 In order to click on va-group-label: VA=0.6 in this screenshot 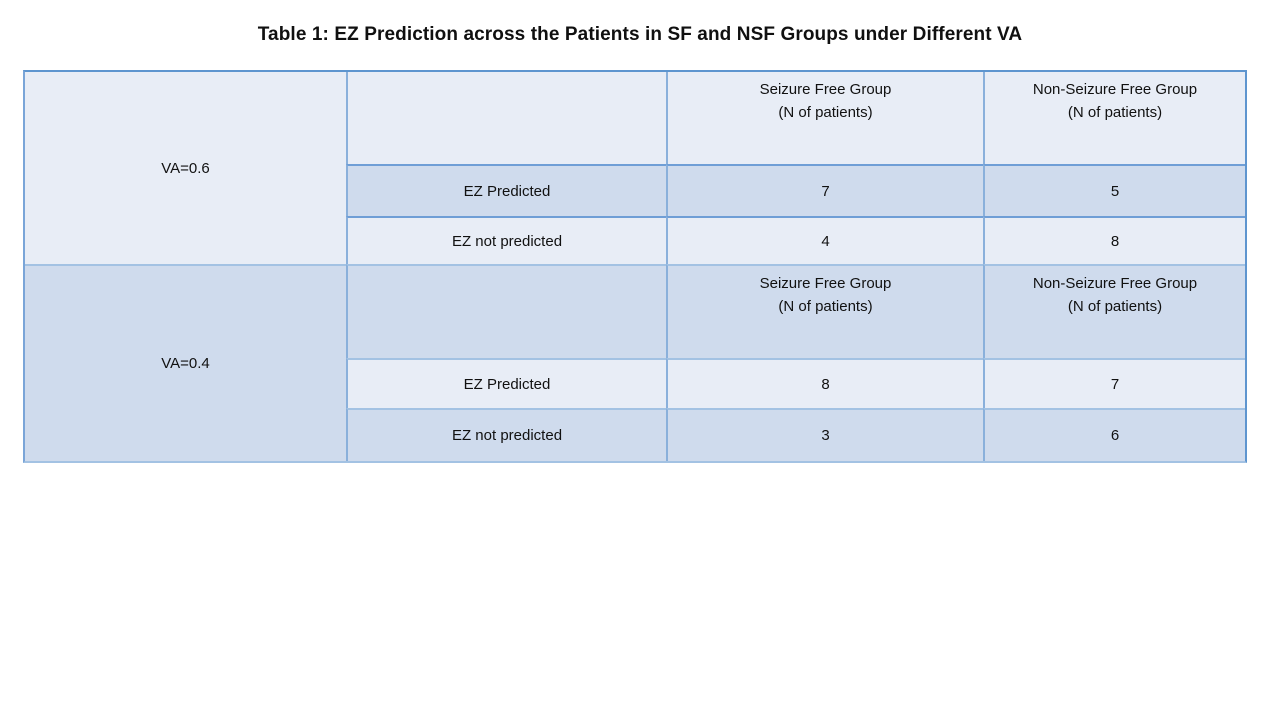, I will do `click(185, 168)`.